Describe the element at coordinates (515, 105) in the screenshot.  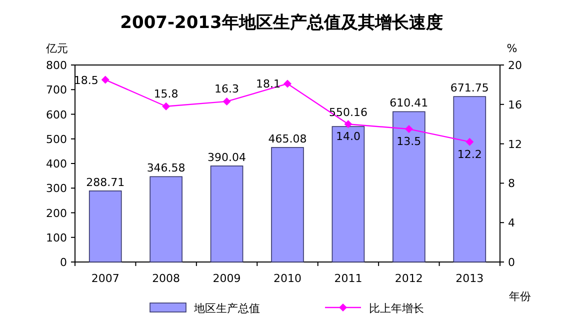
I see `y2-tick-label: 16` at that location.